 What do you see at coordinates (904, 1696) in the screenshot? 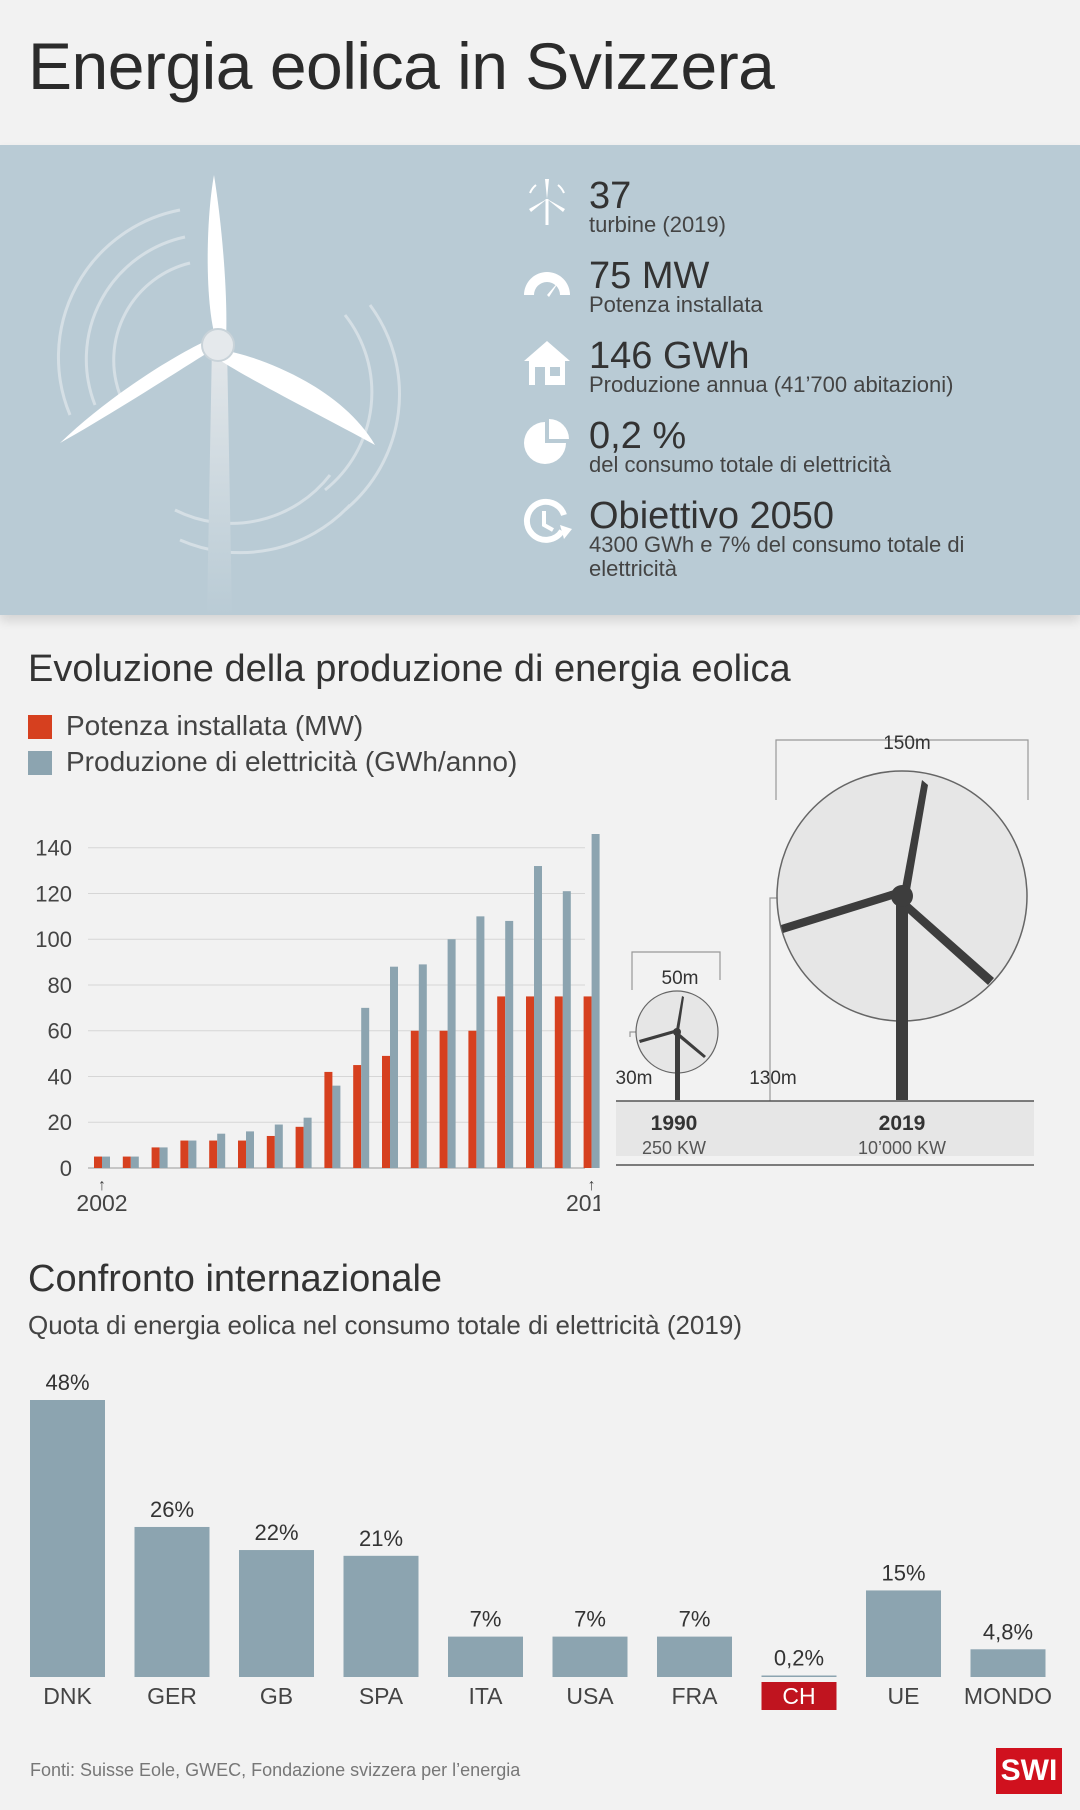
I see `category-label-ue: UE` at bounding box center [904, 1696].